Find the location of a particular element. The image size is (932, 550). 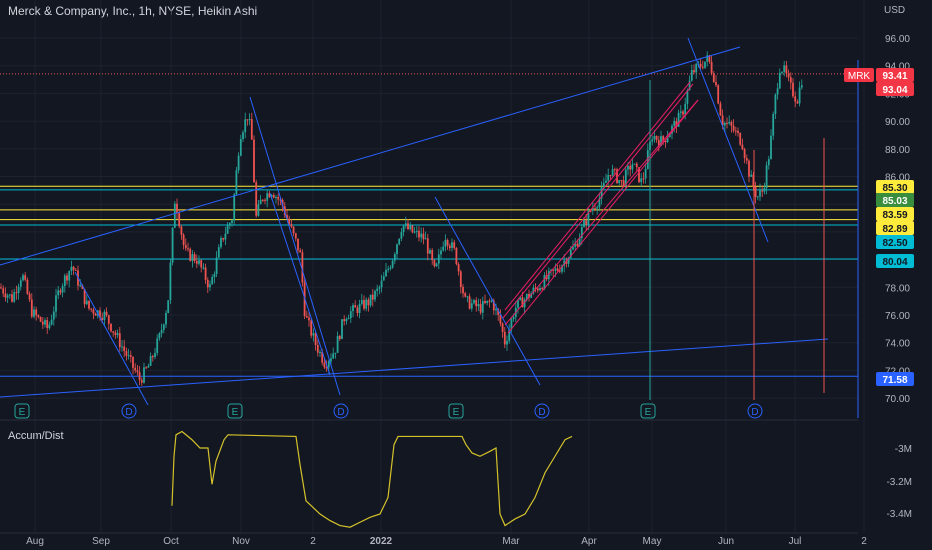

channel-line-upper is located at coordinates (598, 201).